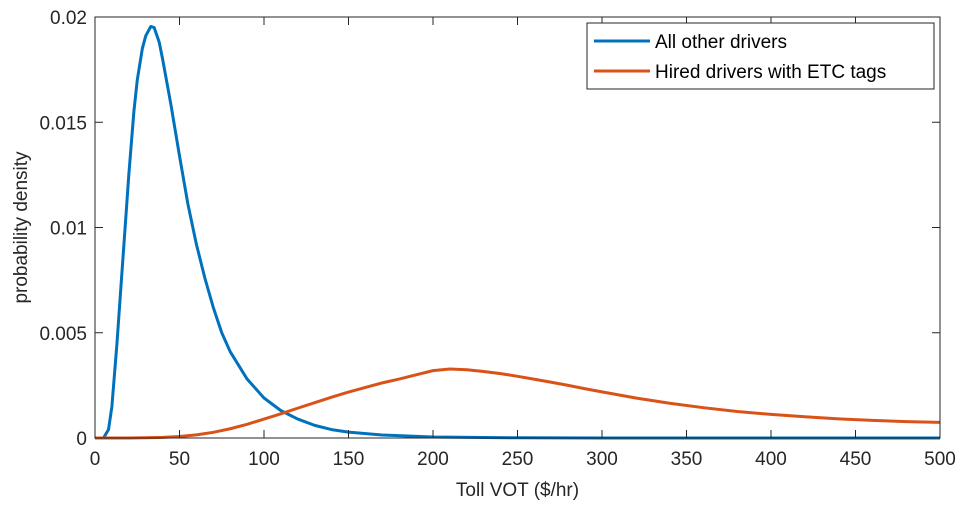 This screenshot has height=505, width=965. I want to click on x-axis-label: Toll VOT ($/hr), so click(517, 490).